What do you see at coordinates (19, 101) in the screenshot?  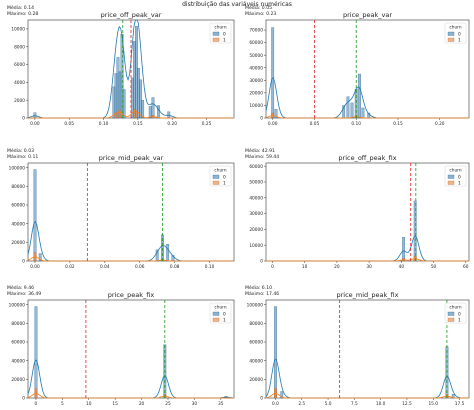 I see `y-tick-label: 2000` at bounding box center [19, 101].